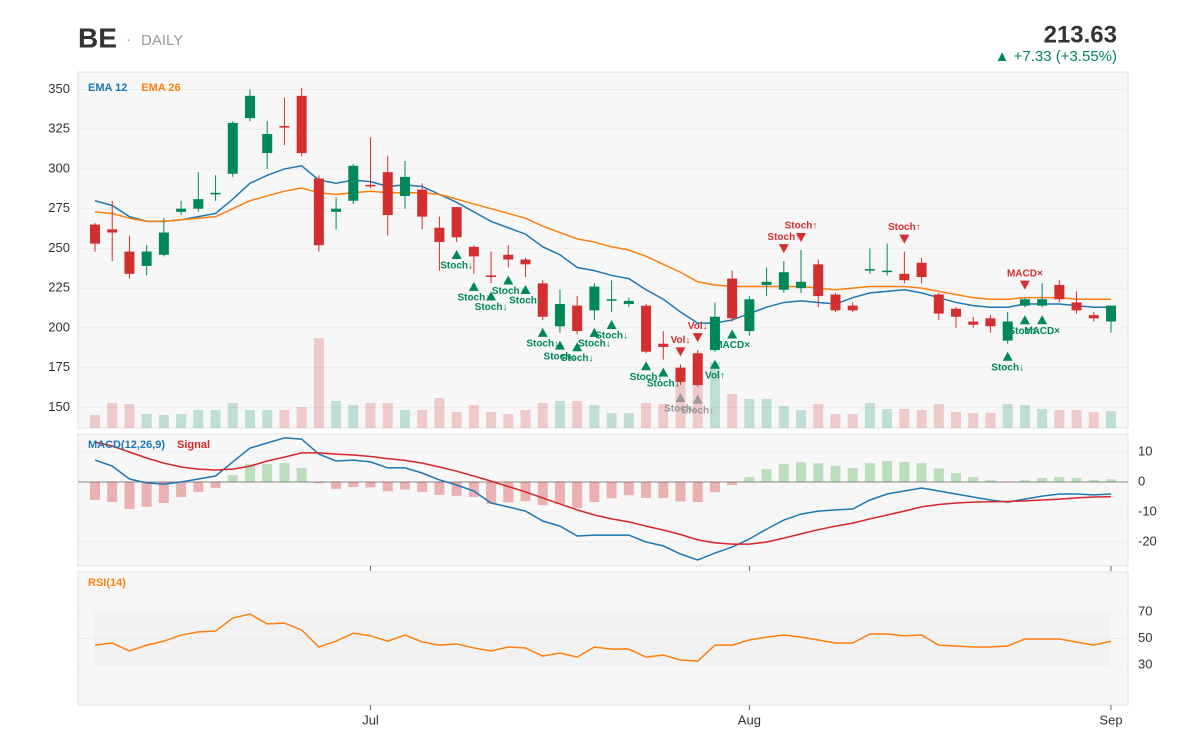  What do you see at coordinates (1080, 34) in the screenshot?
I see `last-price: 213.63` at bounding box center [1080, 34].